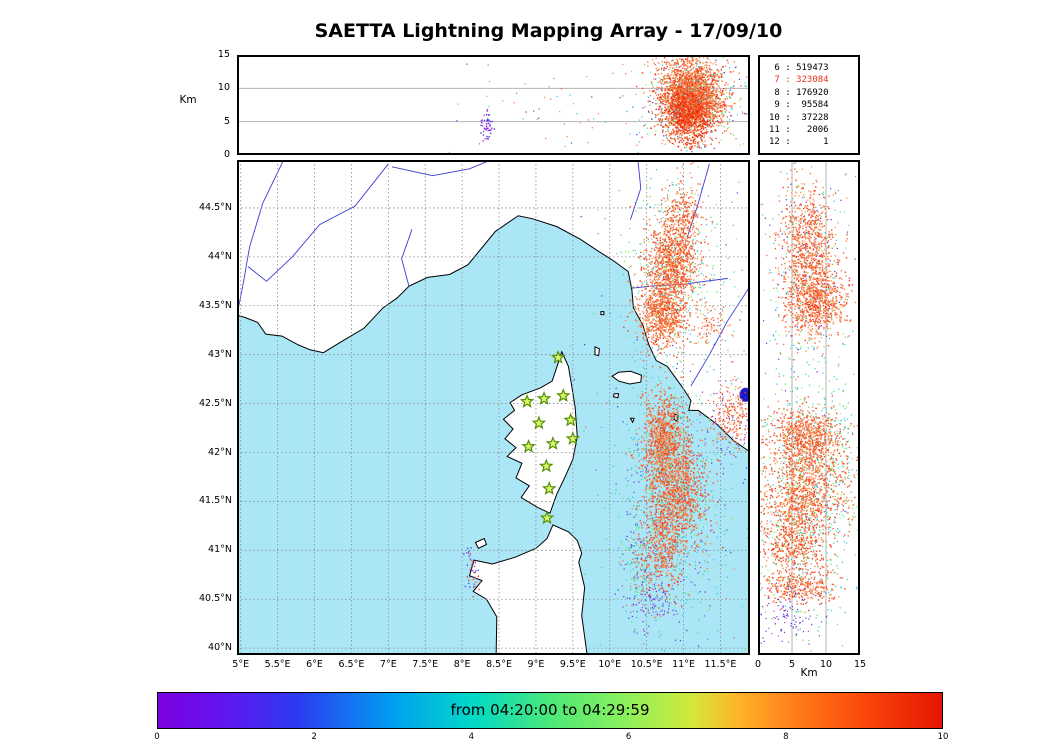 Image resolution: width=1050 pixels, height=750 pixels. I want to click on latitude-tick-label: 41.5°N, so click(215, 501).